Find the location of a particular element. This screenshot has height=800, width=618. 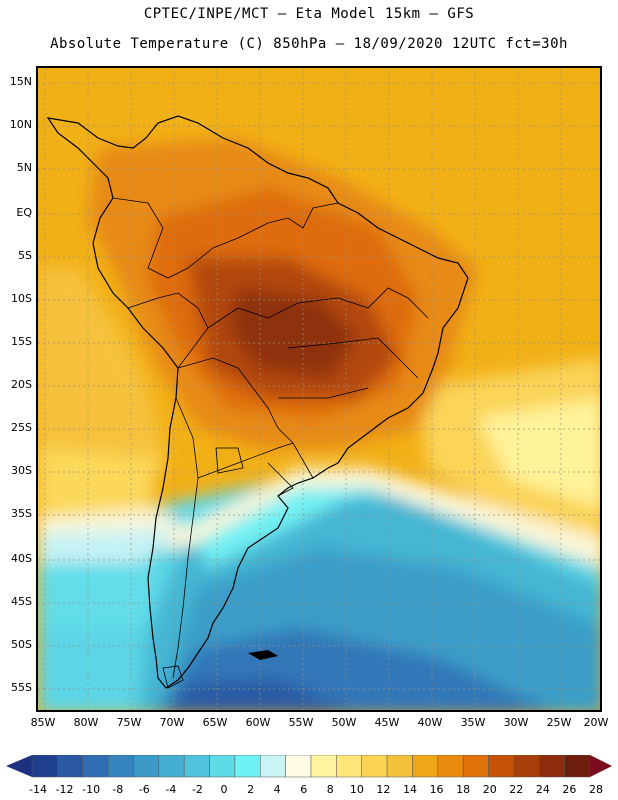

lat-label: 15N is located at coordinates (20, 81).